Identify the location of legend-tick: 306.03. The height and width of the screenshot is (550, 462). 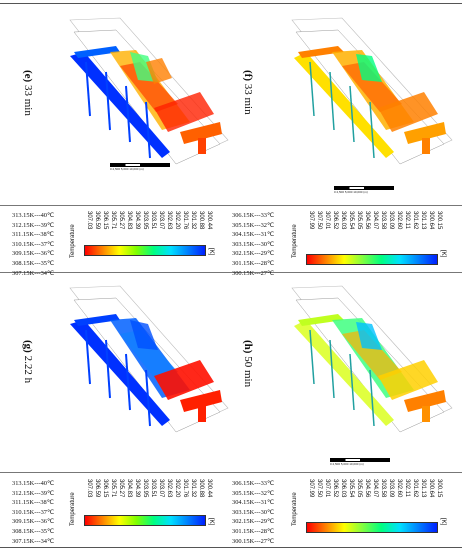
(343, 220).